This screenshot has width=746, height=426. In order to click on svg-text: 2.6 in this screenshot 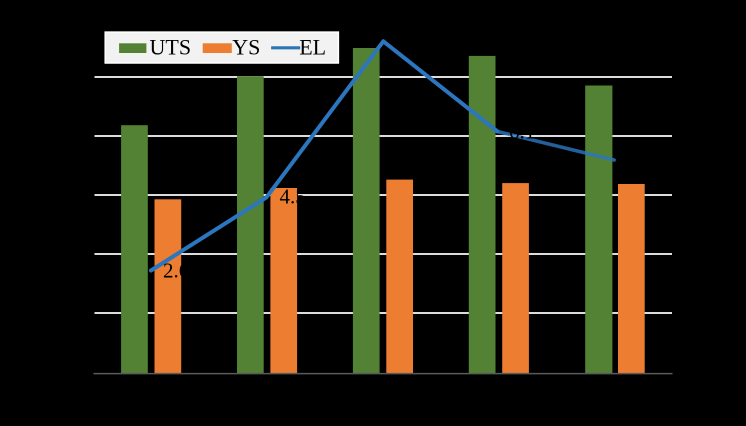, I will do `click(176, 270)`.